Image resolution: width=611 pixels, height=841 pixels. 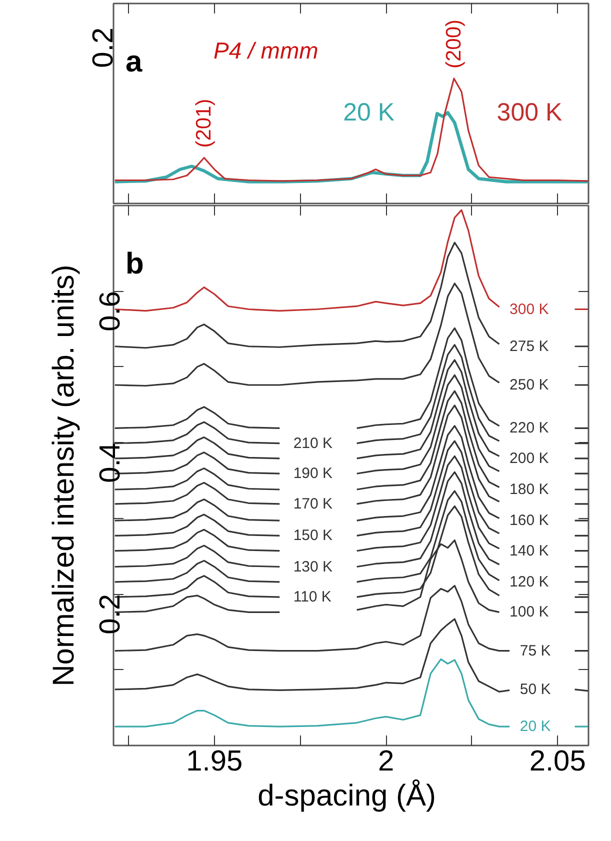 What do you see at coordinates (266, 51) in the screenshot?
I see `text: P4 / mmm` at bounding box center [266, 51].